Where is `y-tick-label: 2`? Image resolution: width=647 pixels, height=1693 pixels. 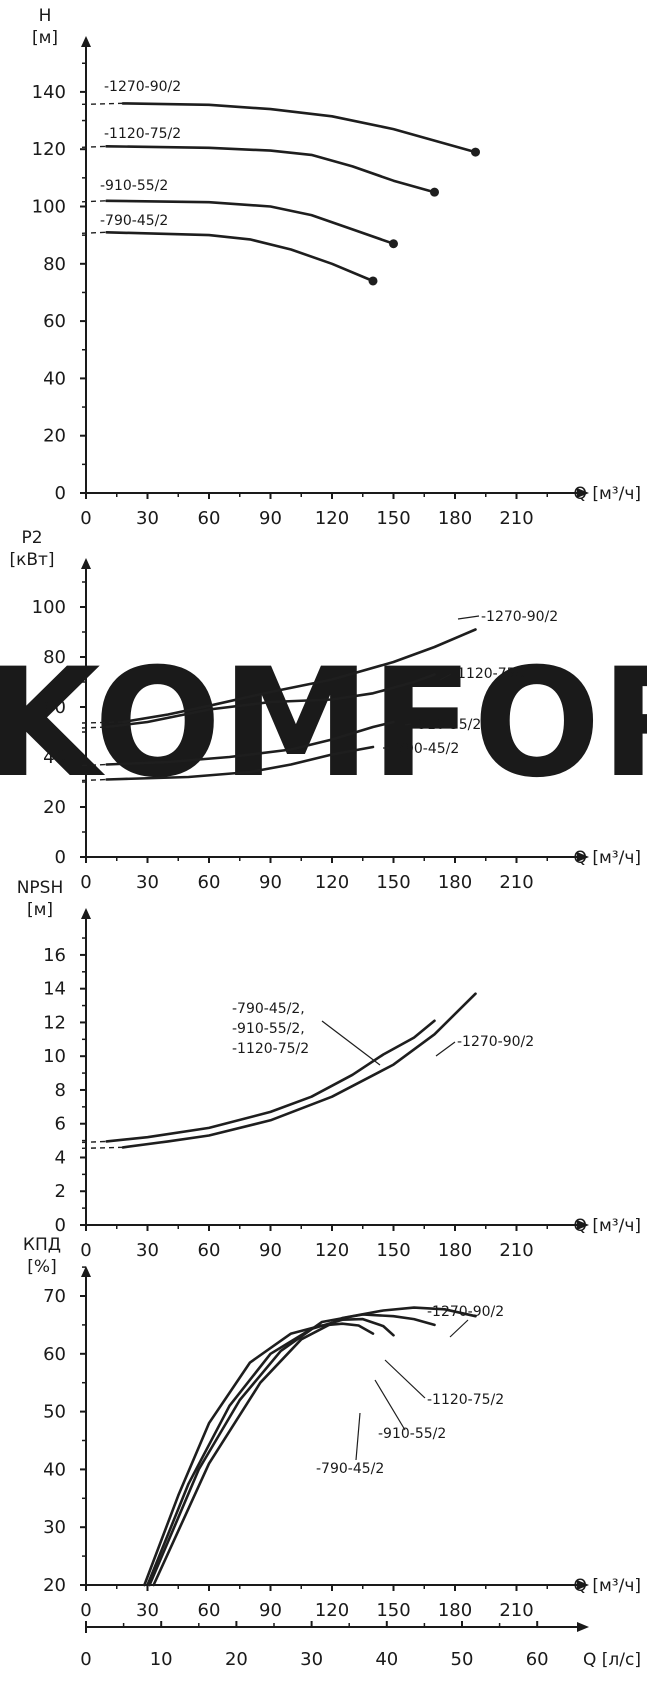 y-tick-label: 2 is located at coordinates (60, 1191).